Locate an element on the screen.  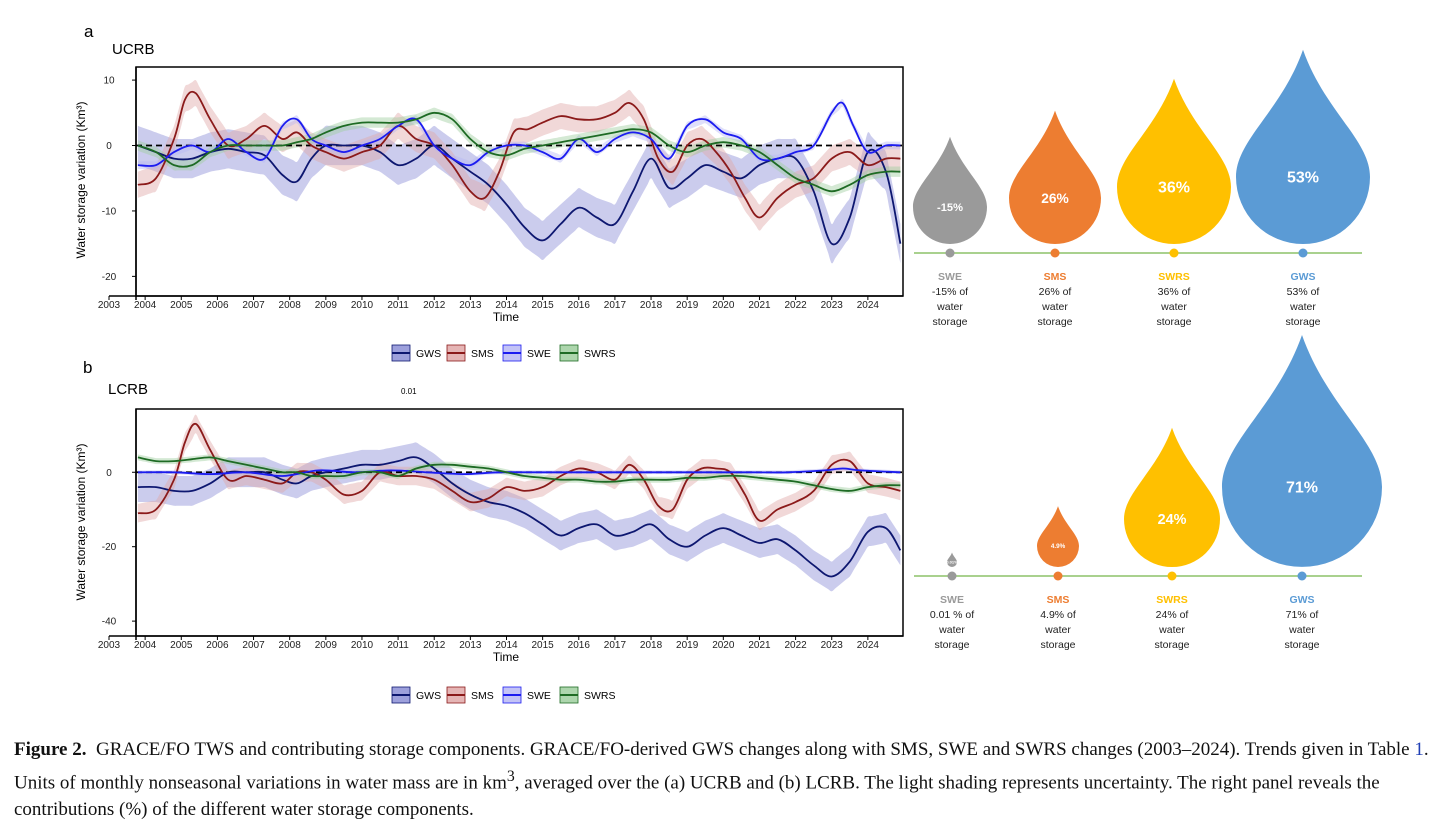
band-gws is located at coordinates (519, 194).